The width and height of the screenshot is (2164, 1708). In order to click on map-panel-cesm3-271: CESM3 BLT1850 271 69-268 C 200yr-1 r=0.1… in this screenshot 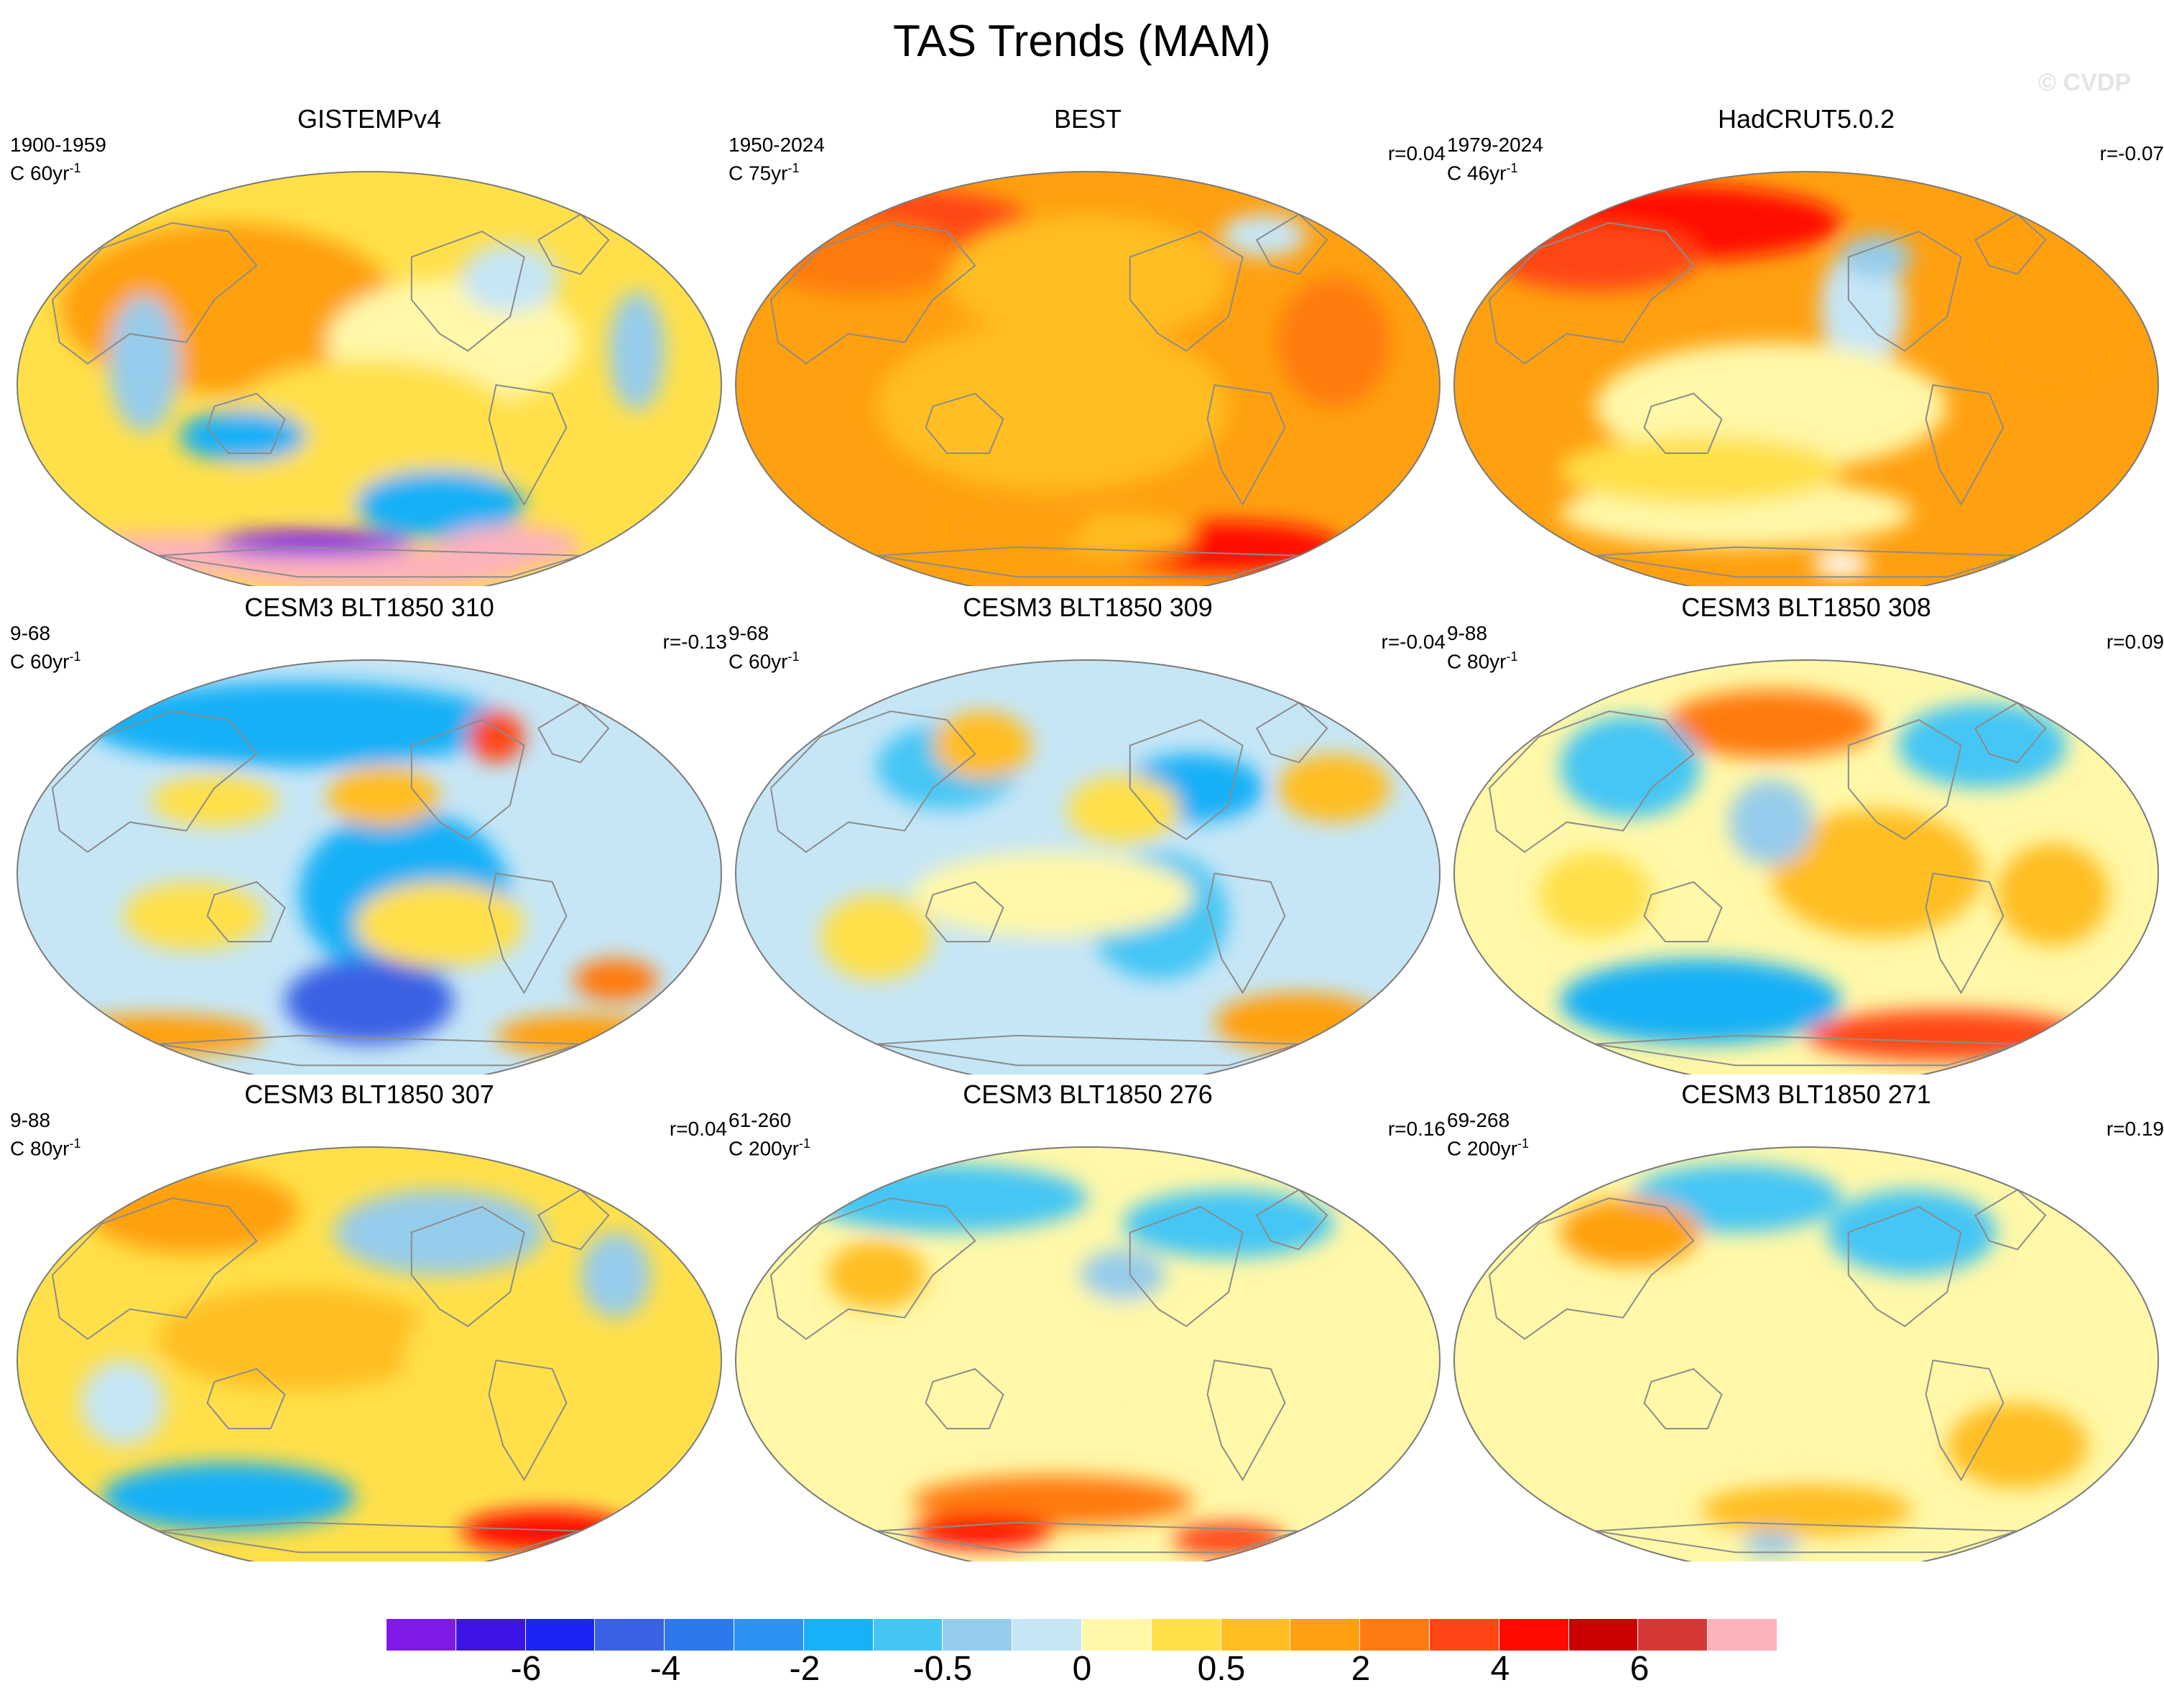, I will do `click(1806, 1321)`.